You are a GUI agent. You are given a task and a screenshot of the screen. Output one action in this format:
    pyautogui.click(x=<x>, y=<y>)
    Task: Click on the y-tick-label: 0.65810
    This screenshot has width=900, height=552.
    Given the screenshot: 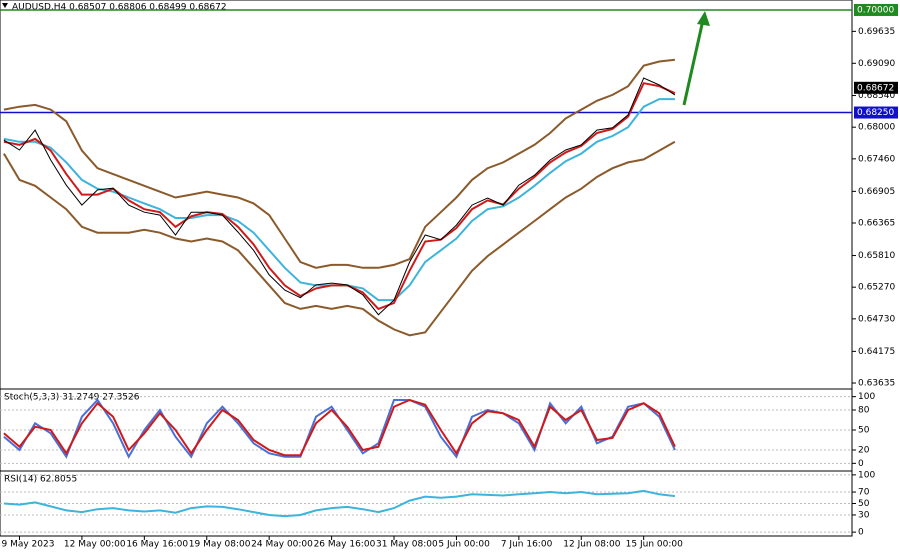 What is the action you would take?
    pyautogui.click(x=876, y=256)
    